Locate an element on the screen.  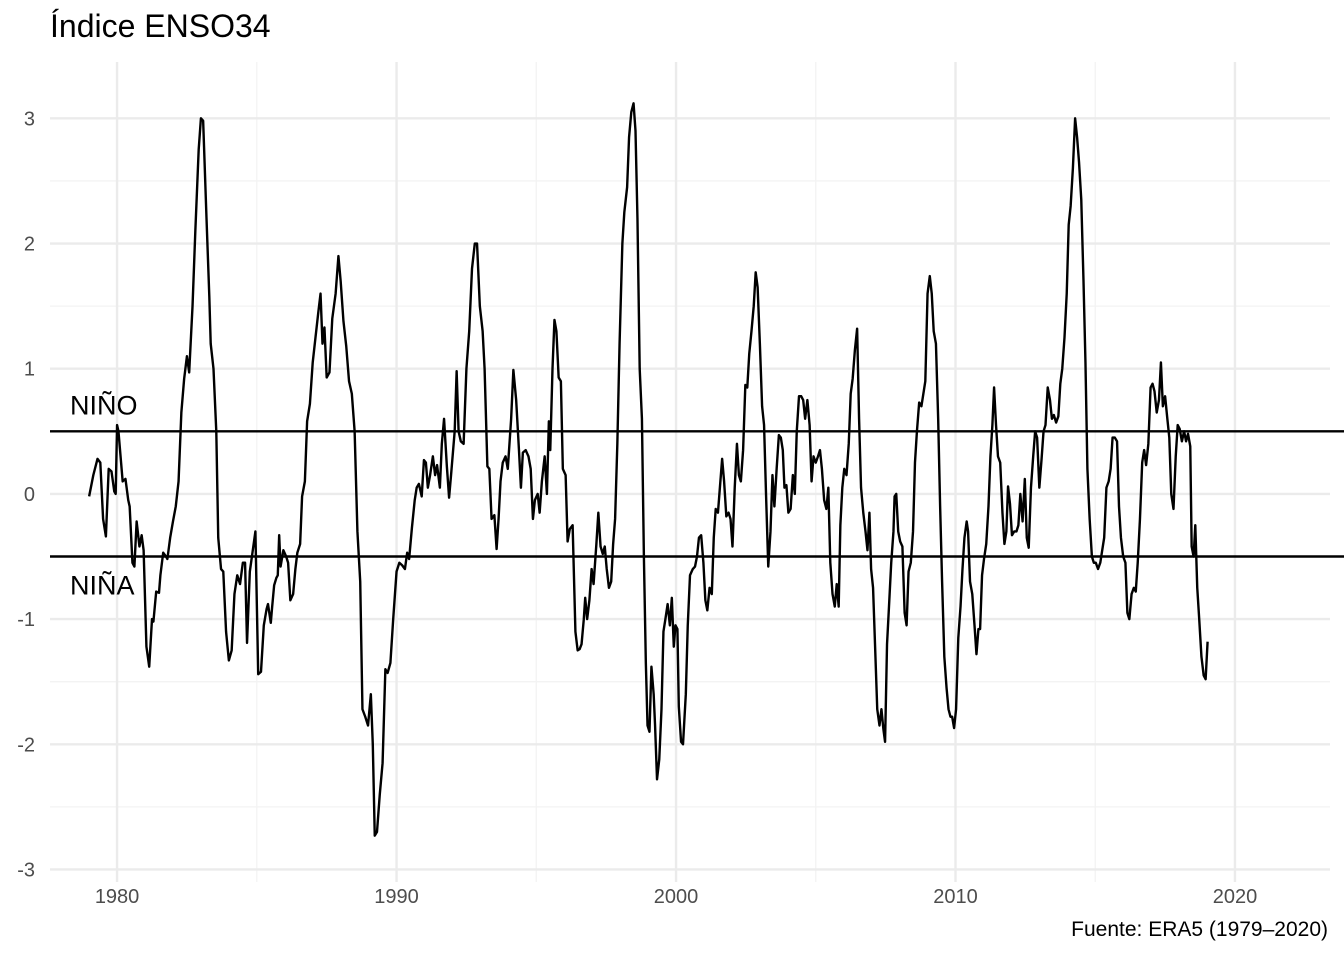
threshold-label: NIÑA is located at coordinates (102, 585).